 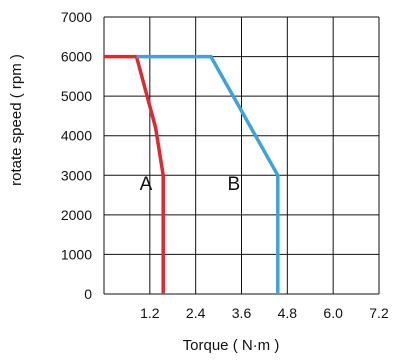 I want to click on x-tick-label-0: 1.2, so click(x=150, y=313).